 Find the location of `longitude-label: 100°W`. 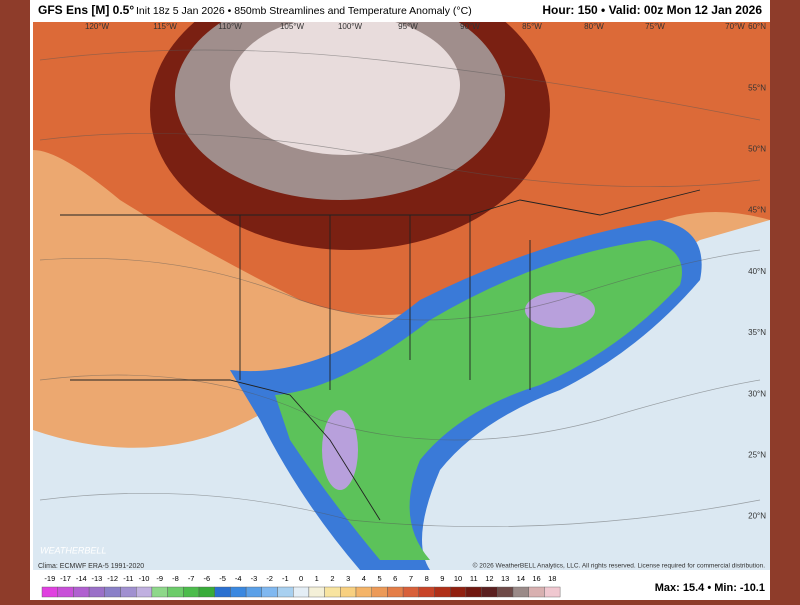

longitude-label: 100°W is located at coordinates (350, 26).